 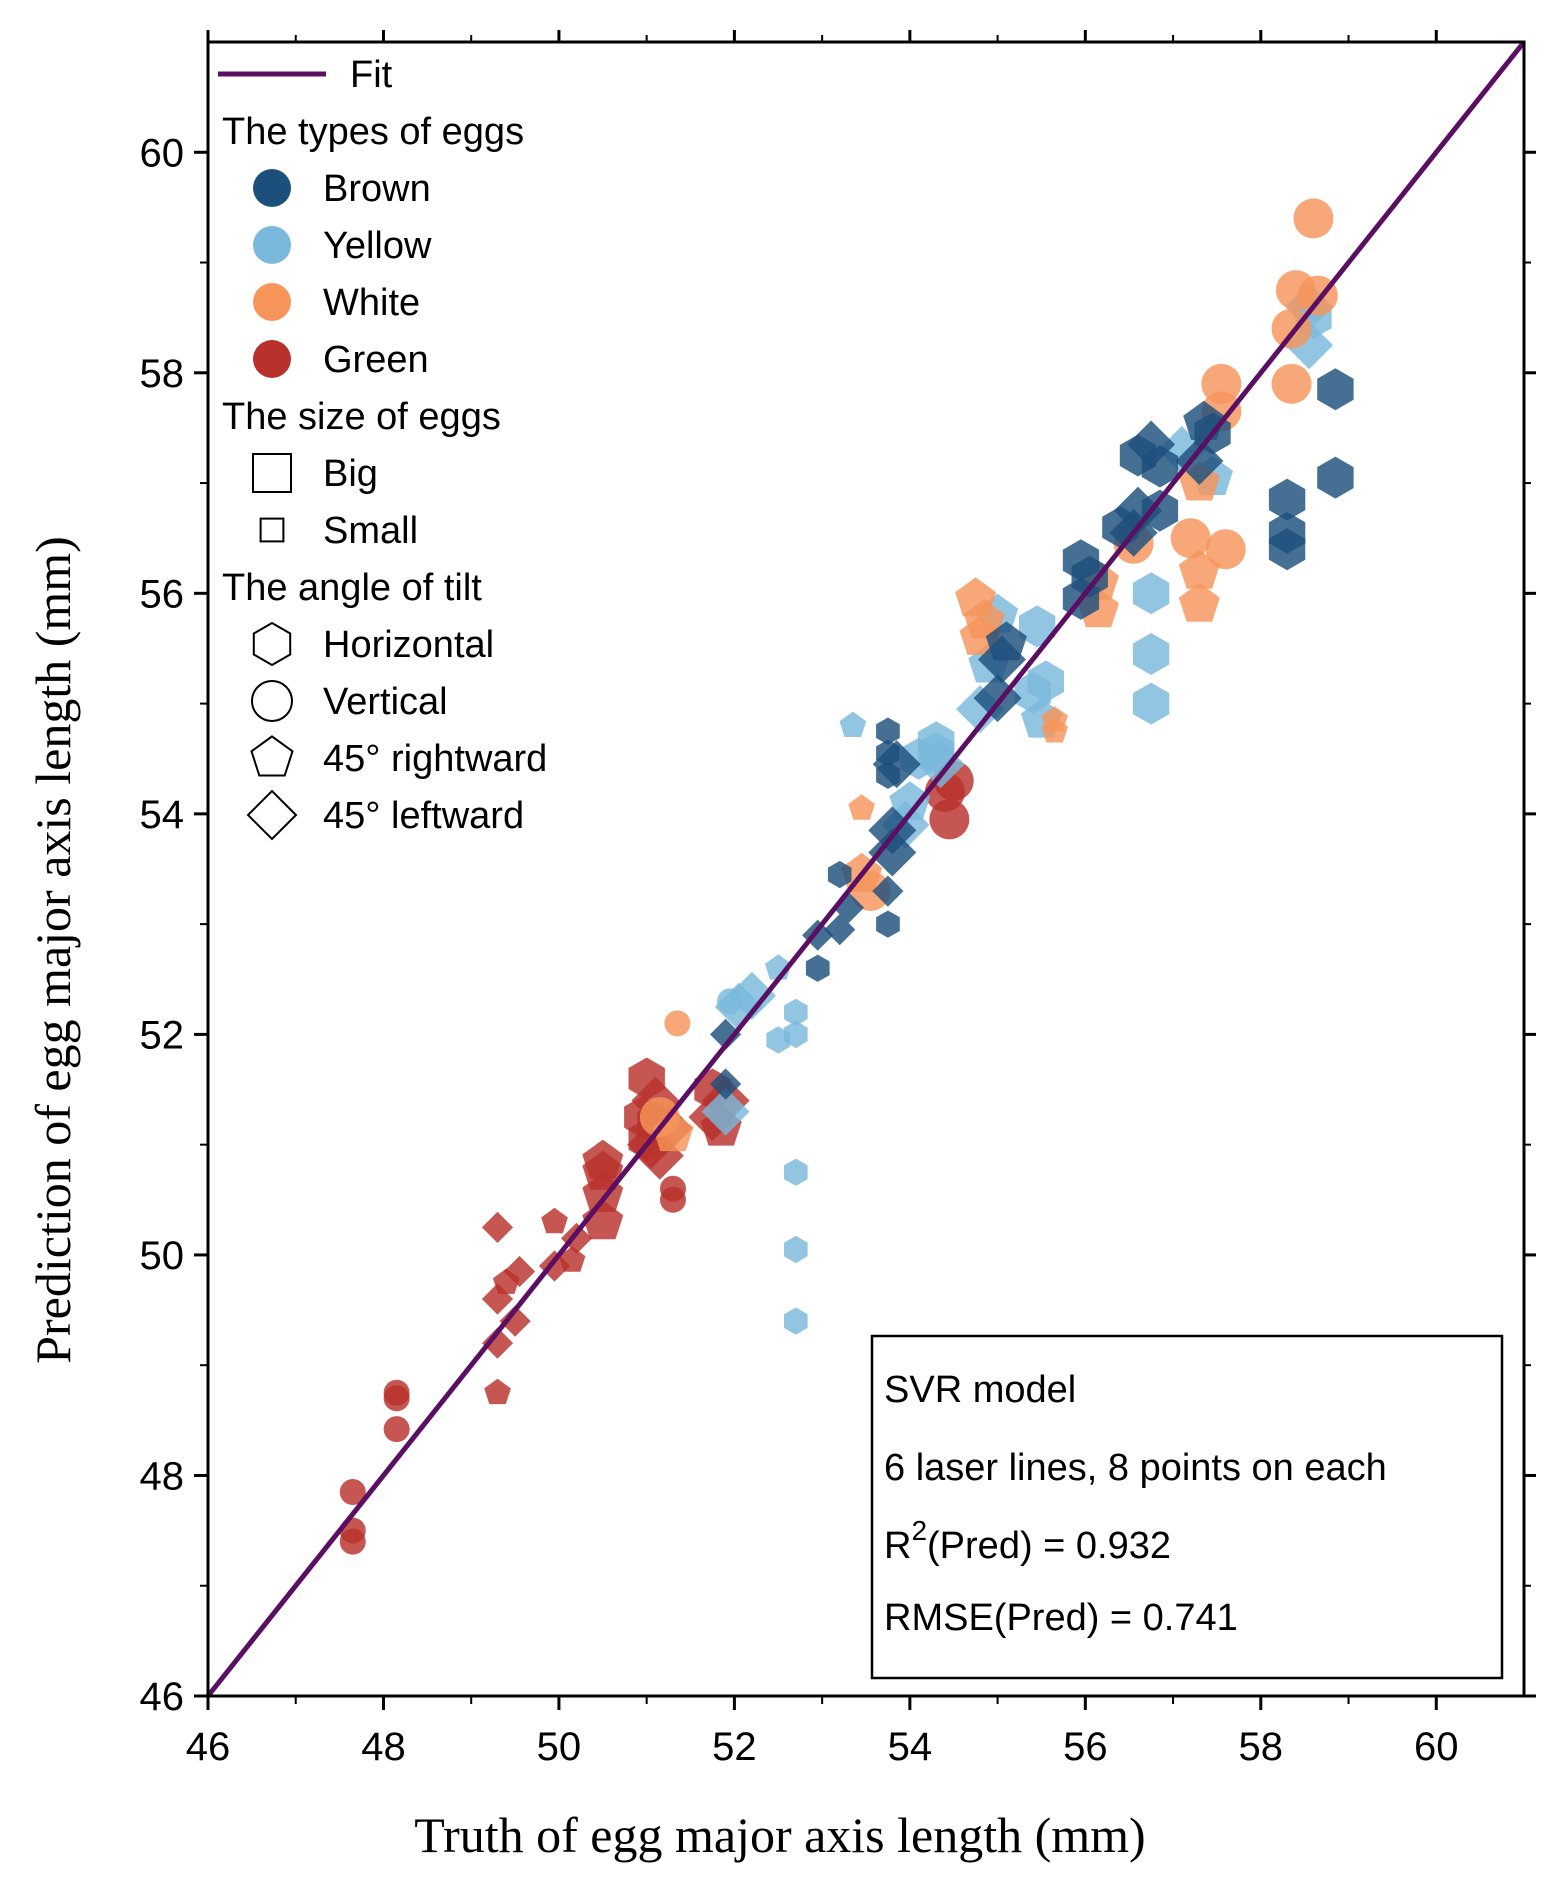 I want to click on y-tick-label: 48, so click(x=162, y=1476).